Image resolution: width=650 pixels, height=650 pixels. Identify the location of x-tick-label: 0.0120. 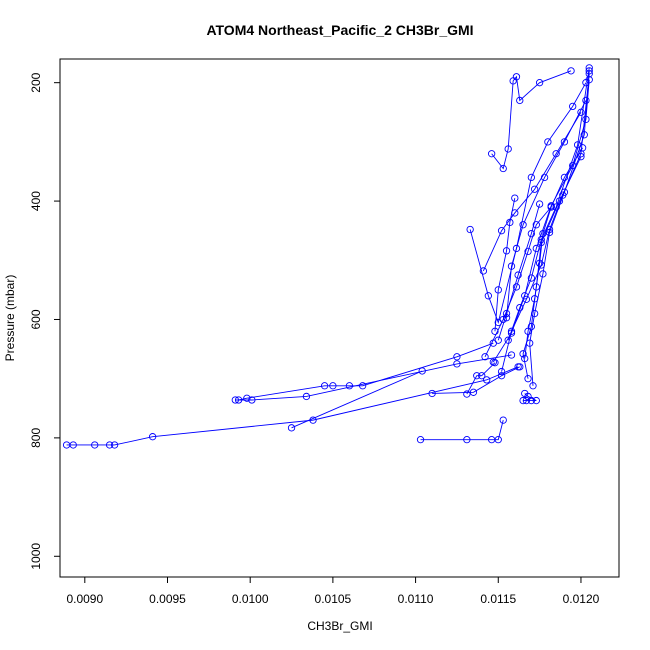
(581, 599).